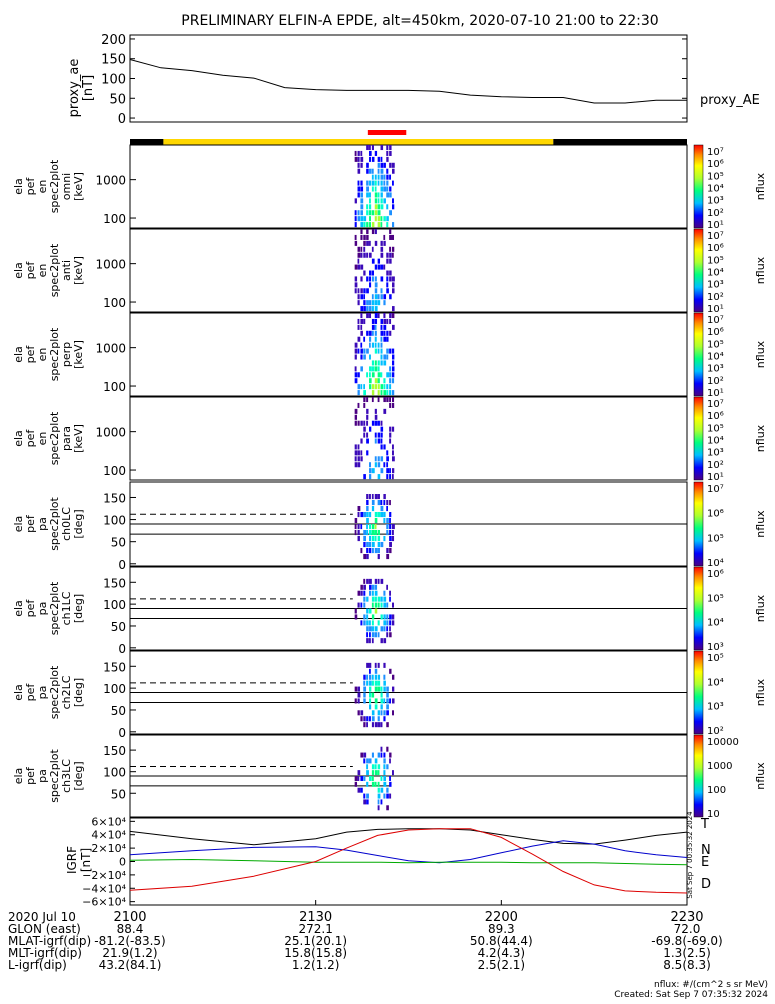 This screenshot has width=775, height=1004. What do you see at coordinates (118, 543) in the screenshot?
I see `panel-tick-label: 50` at bounding box center [118, 543].